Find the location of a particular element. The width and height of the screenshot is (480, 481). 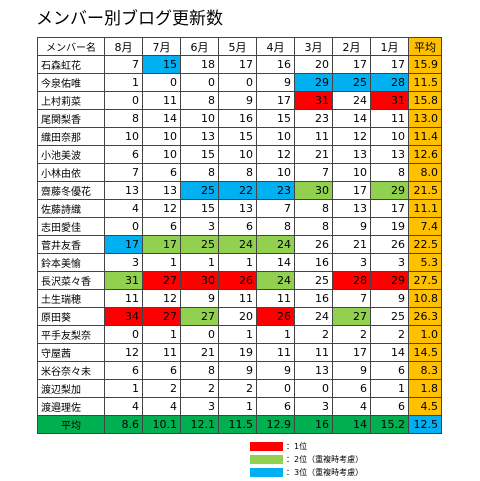

header-cell: 8月 is located at coordinates (123, 46).